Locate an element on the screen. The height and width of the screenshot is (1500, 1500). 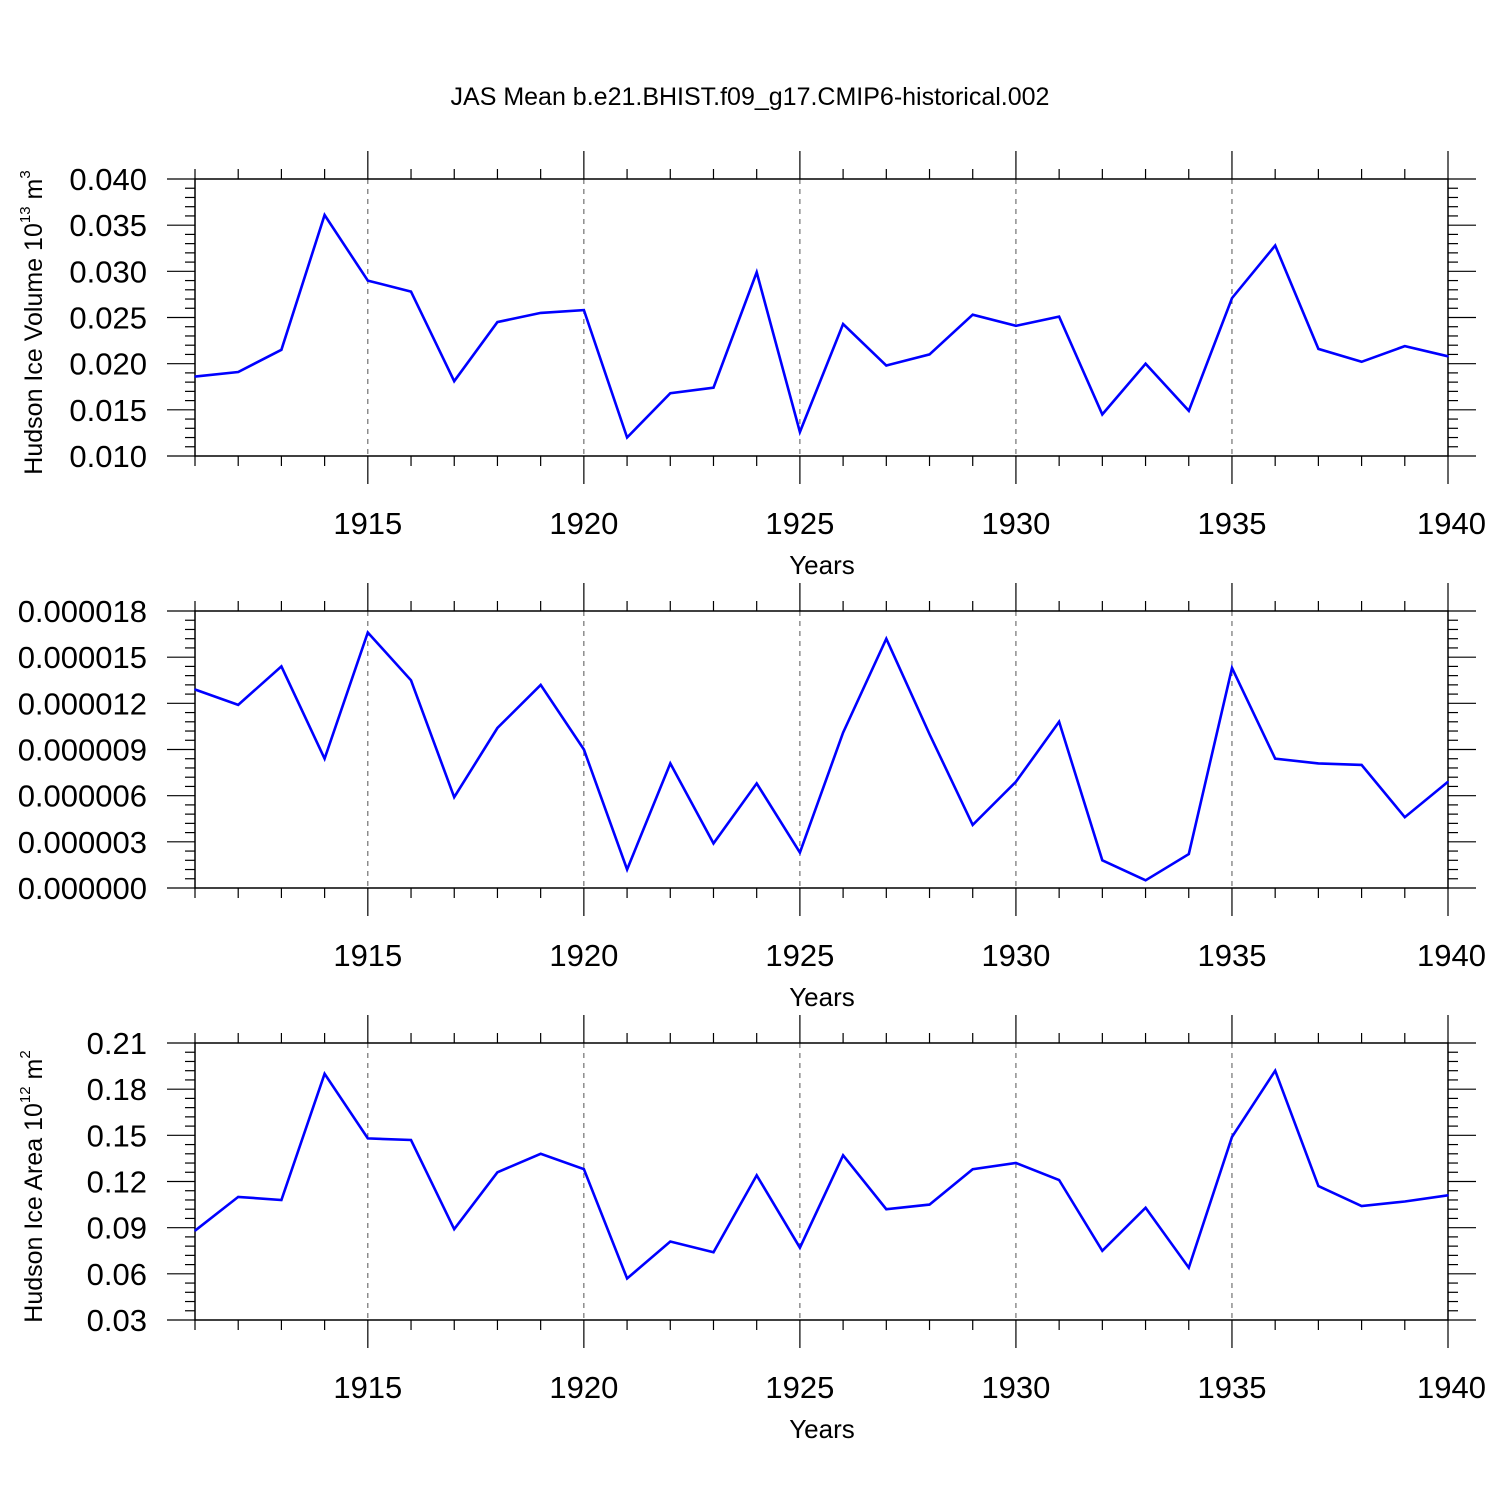
y-tick-label: 0.21 is located at coordinates (117, 1043).